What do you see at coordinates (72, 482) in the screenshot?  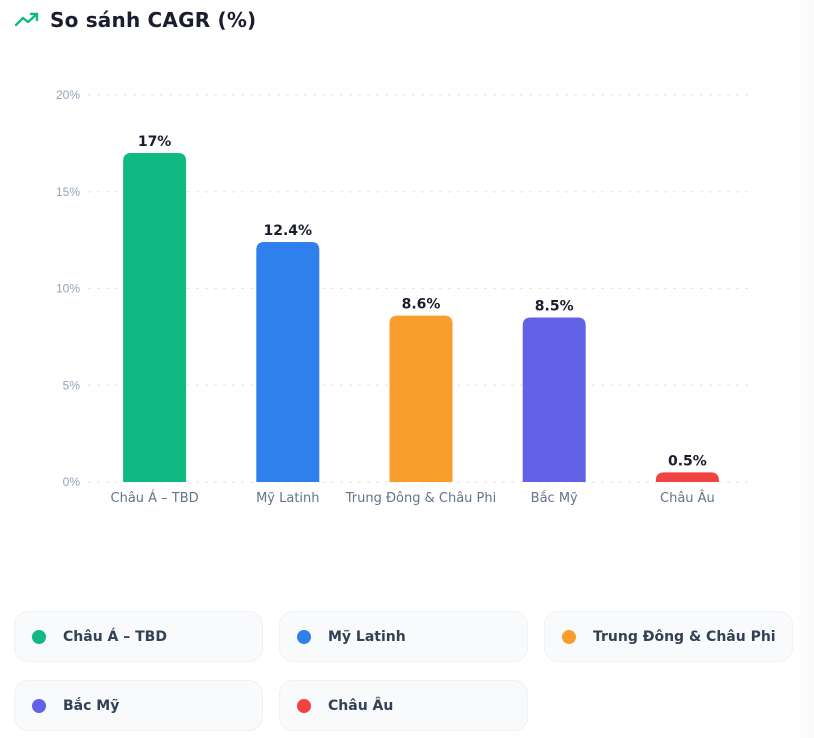 I see `y-tick-label: 0%` at bounding box center [72, 482].